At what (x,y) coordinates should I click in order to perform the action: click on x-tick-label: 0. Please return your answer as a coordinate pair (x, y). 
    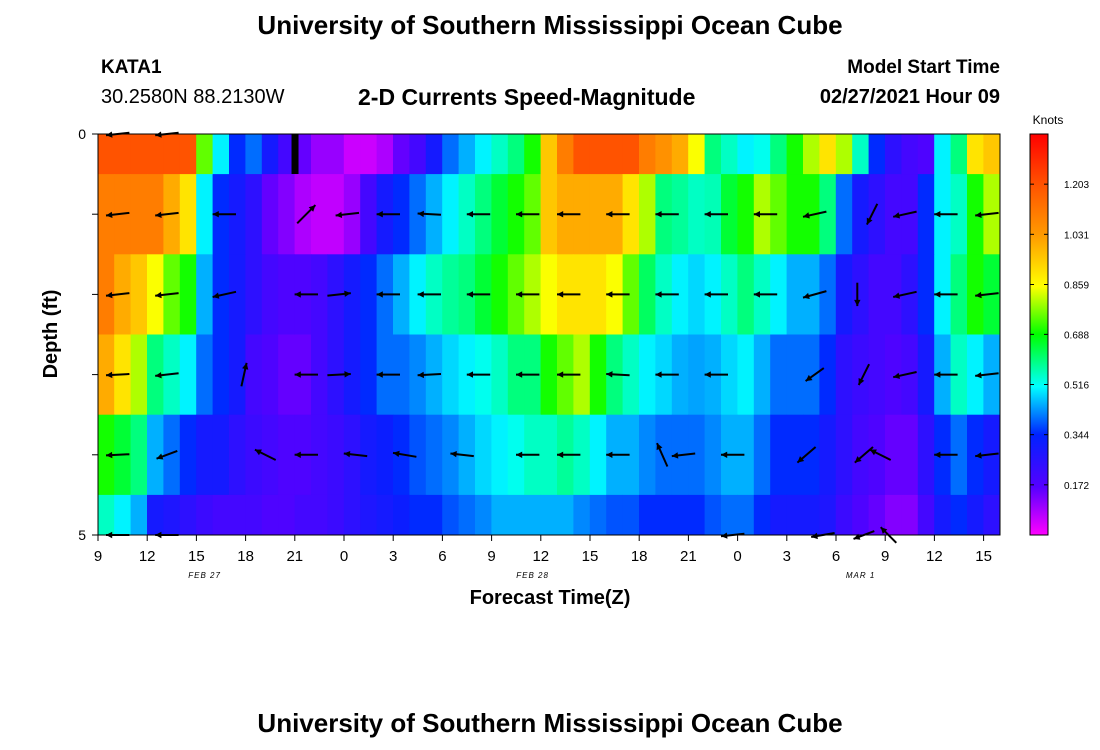
    Looking at the image, I should click on (344, 556).